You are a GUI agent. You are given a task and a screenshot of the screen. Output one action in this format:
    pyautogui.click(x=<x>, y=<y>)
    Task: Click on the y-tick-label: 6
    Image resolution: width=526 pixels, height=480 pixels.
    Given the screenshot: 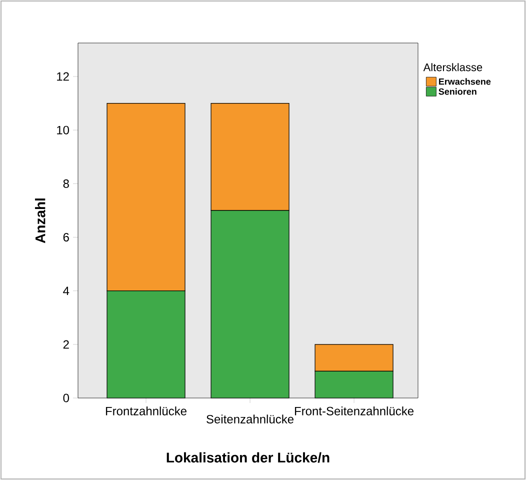 What is the action you would take?
    pyautogui.click(x=66, y=237)
    